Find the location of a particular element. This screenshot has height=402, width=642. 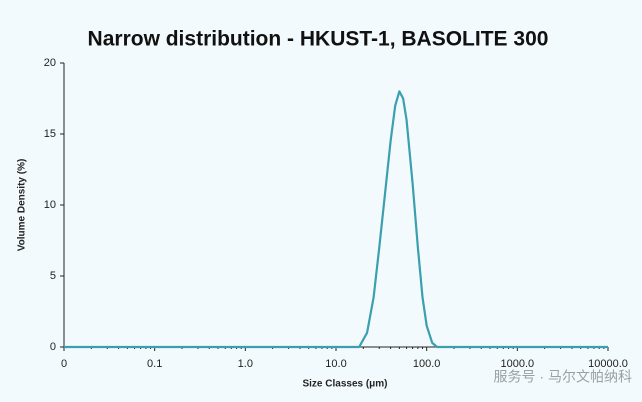

x-tick-label: 1.0 is located at coordinates (245, 364).